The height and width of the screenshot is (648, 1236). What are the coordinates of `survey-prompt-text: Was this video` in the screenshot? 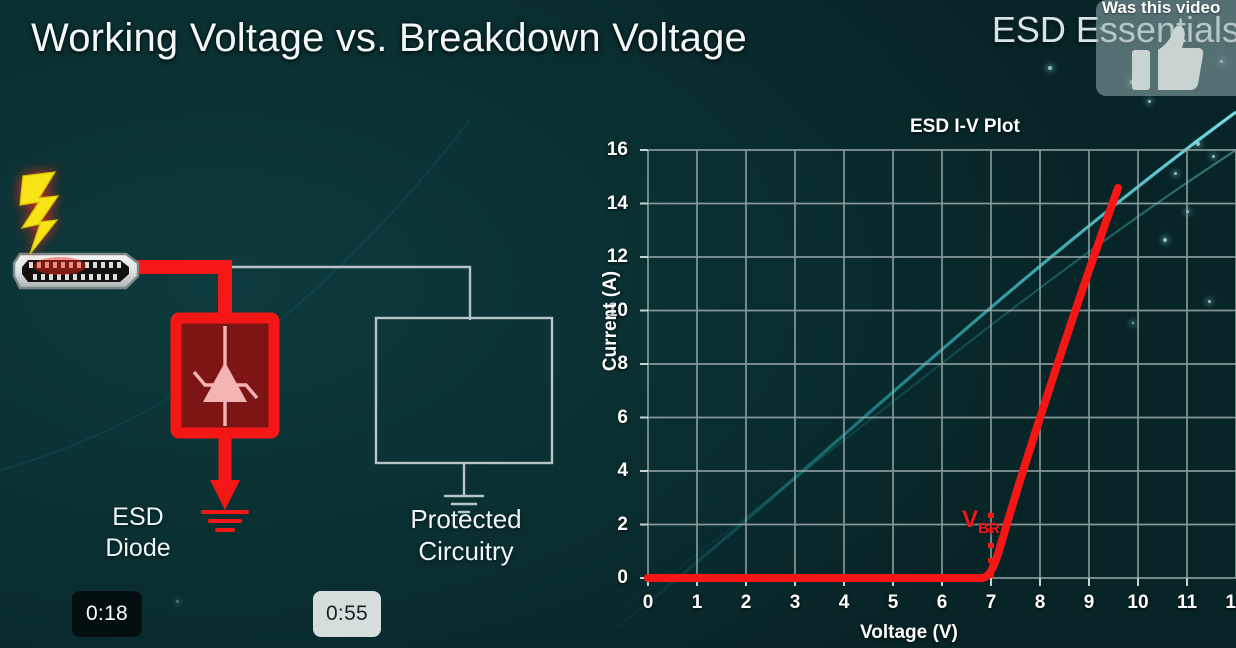 It's located at (1161, 8).